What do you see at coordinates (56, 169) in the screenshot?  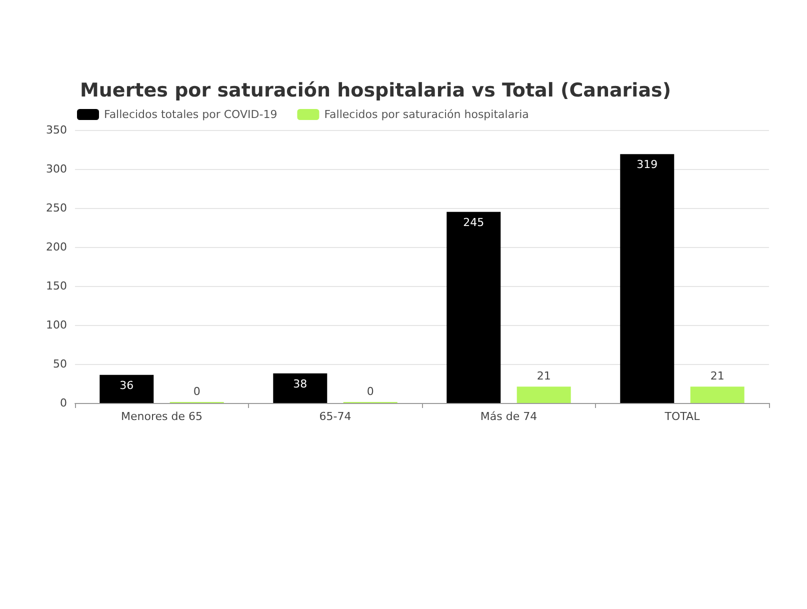 I see `y-tick-label: 300` at bounding box center [56, 169].